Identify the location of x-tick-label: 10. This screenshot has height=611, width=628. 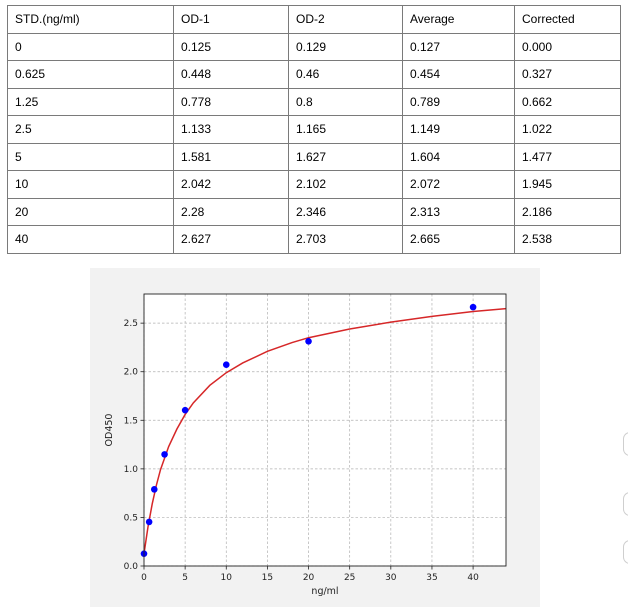
(227, 578).